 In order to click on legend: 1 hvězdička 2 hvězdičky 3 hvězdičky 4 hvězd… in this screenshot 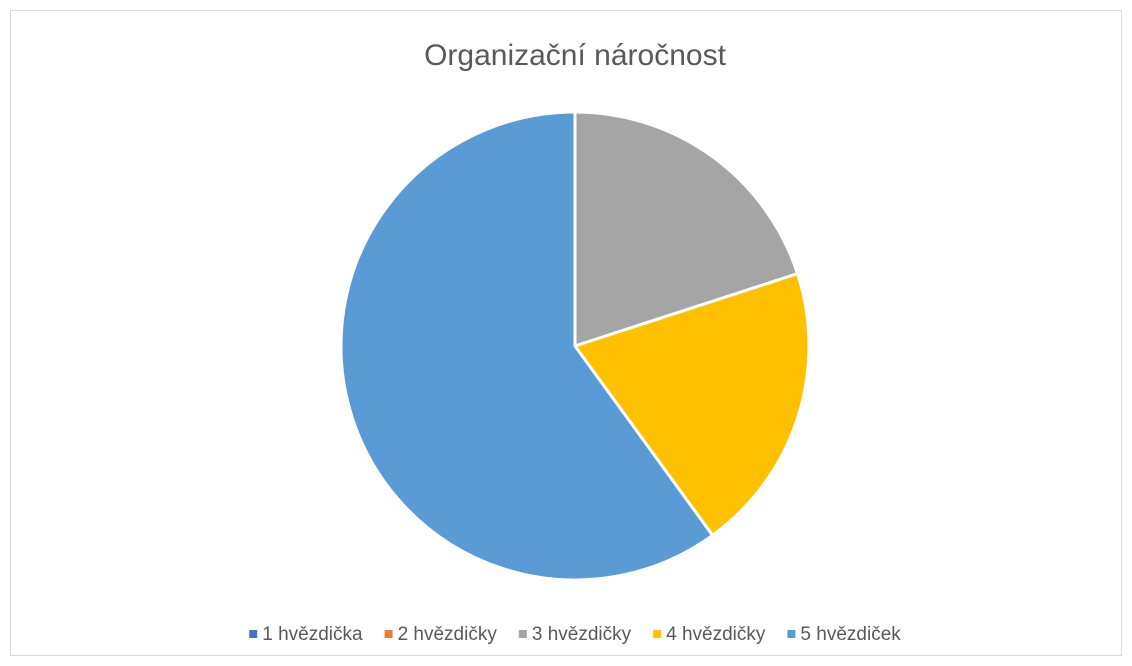, I will do `click(575, 634)`.